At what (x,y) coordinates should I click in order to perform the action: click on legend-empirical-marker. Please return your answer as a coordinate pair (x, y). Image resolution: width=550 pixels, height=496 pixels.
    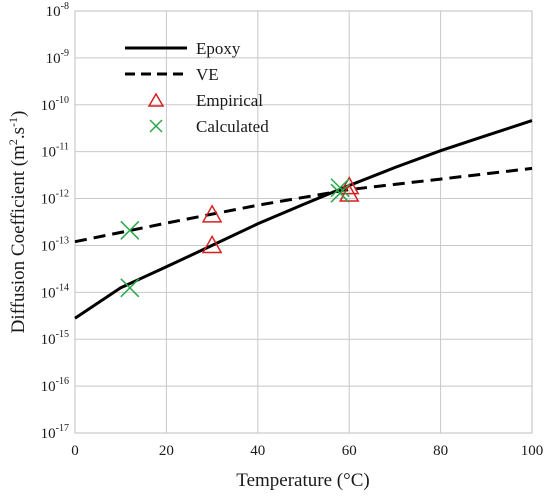
    Looking at the image, I should click on (156, 99).